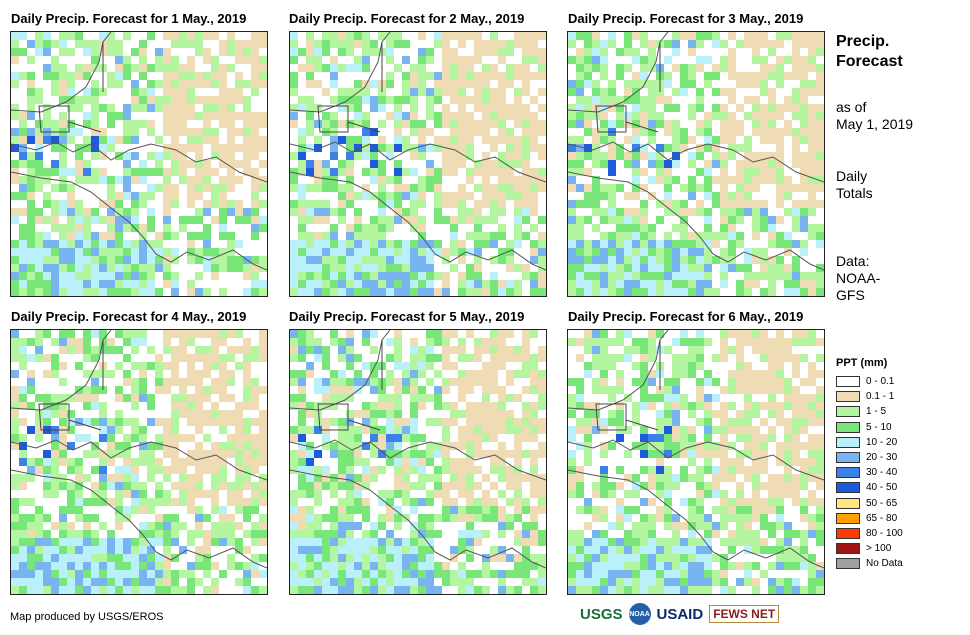  Describe the element at coordinates (639, 614) in the screenshot. I see `noaa-logo: NOAA` at that location.